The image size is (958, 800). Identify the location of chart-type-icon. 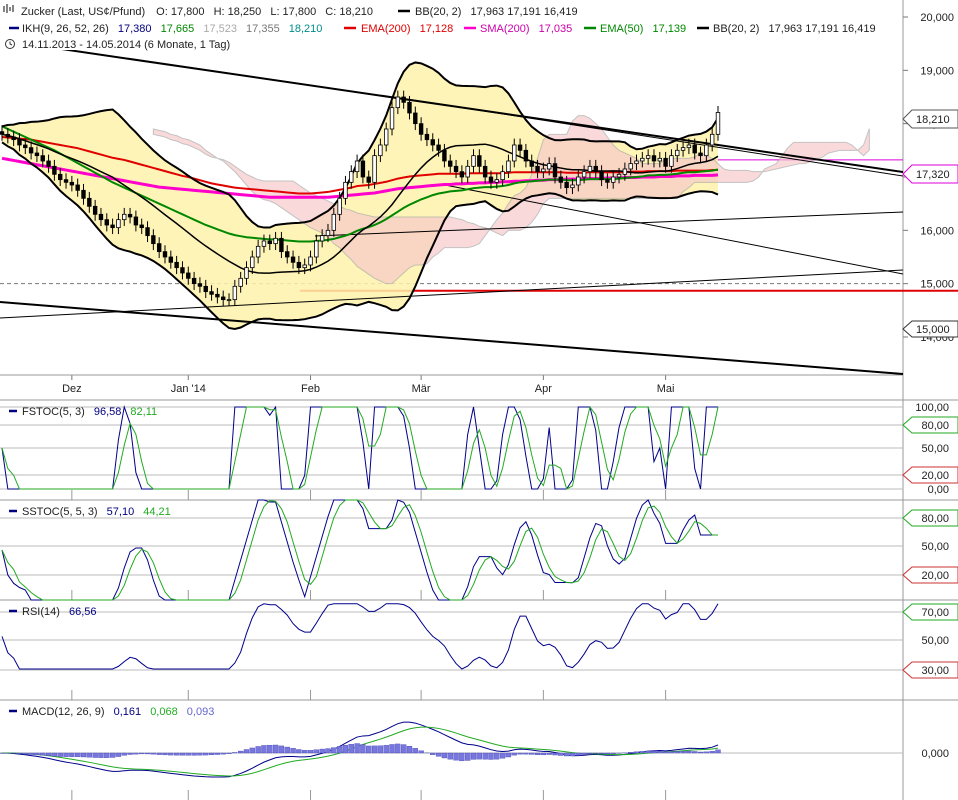
(8, 8).